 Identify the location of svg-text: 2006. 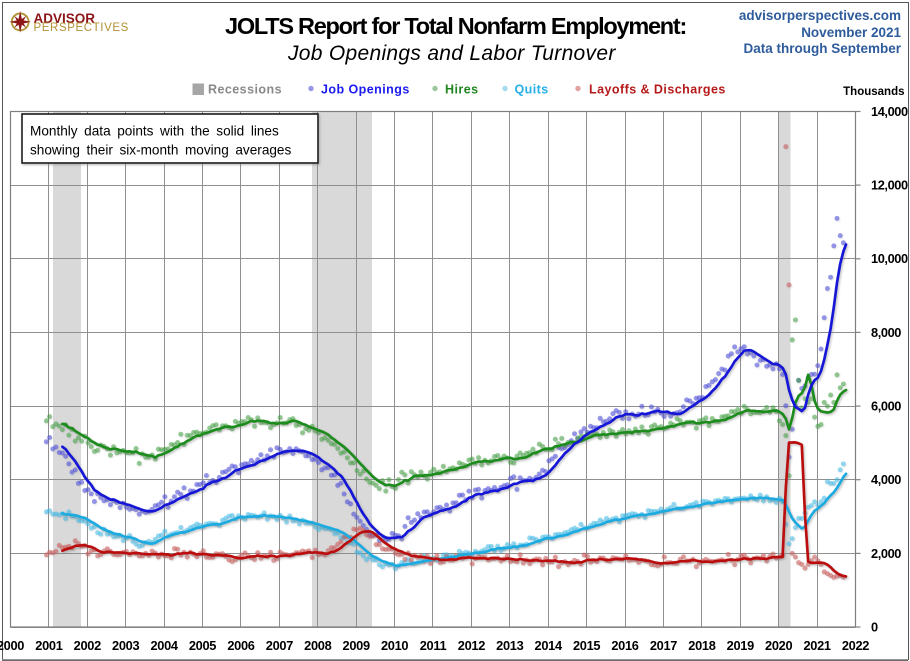
(240, 645).